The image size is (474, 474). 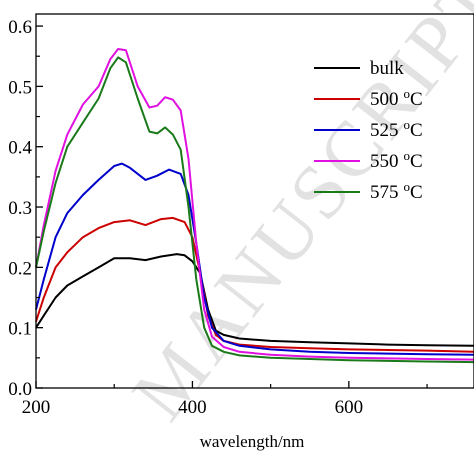 I want to click on x-tick-label: 600, so click(x=349, y=407).